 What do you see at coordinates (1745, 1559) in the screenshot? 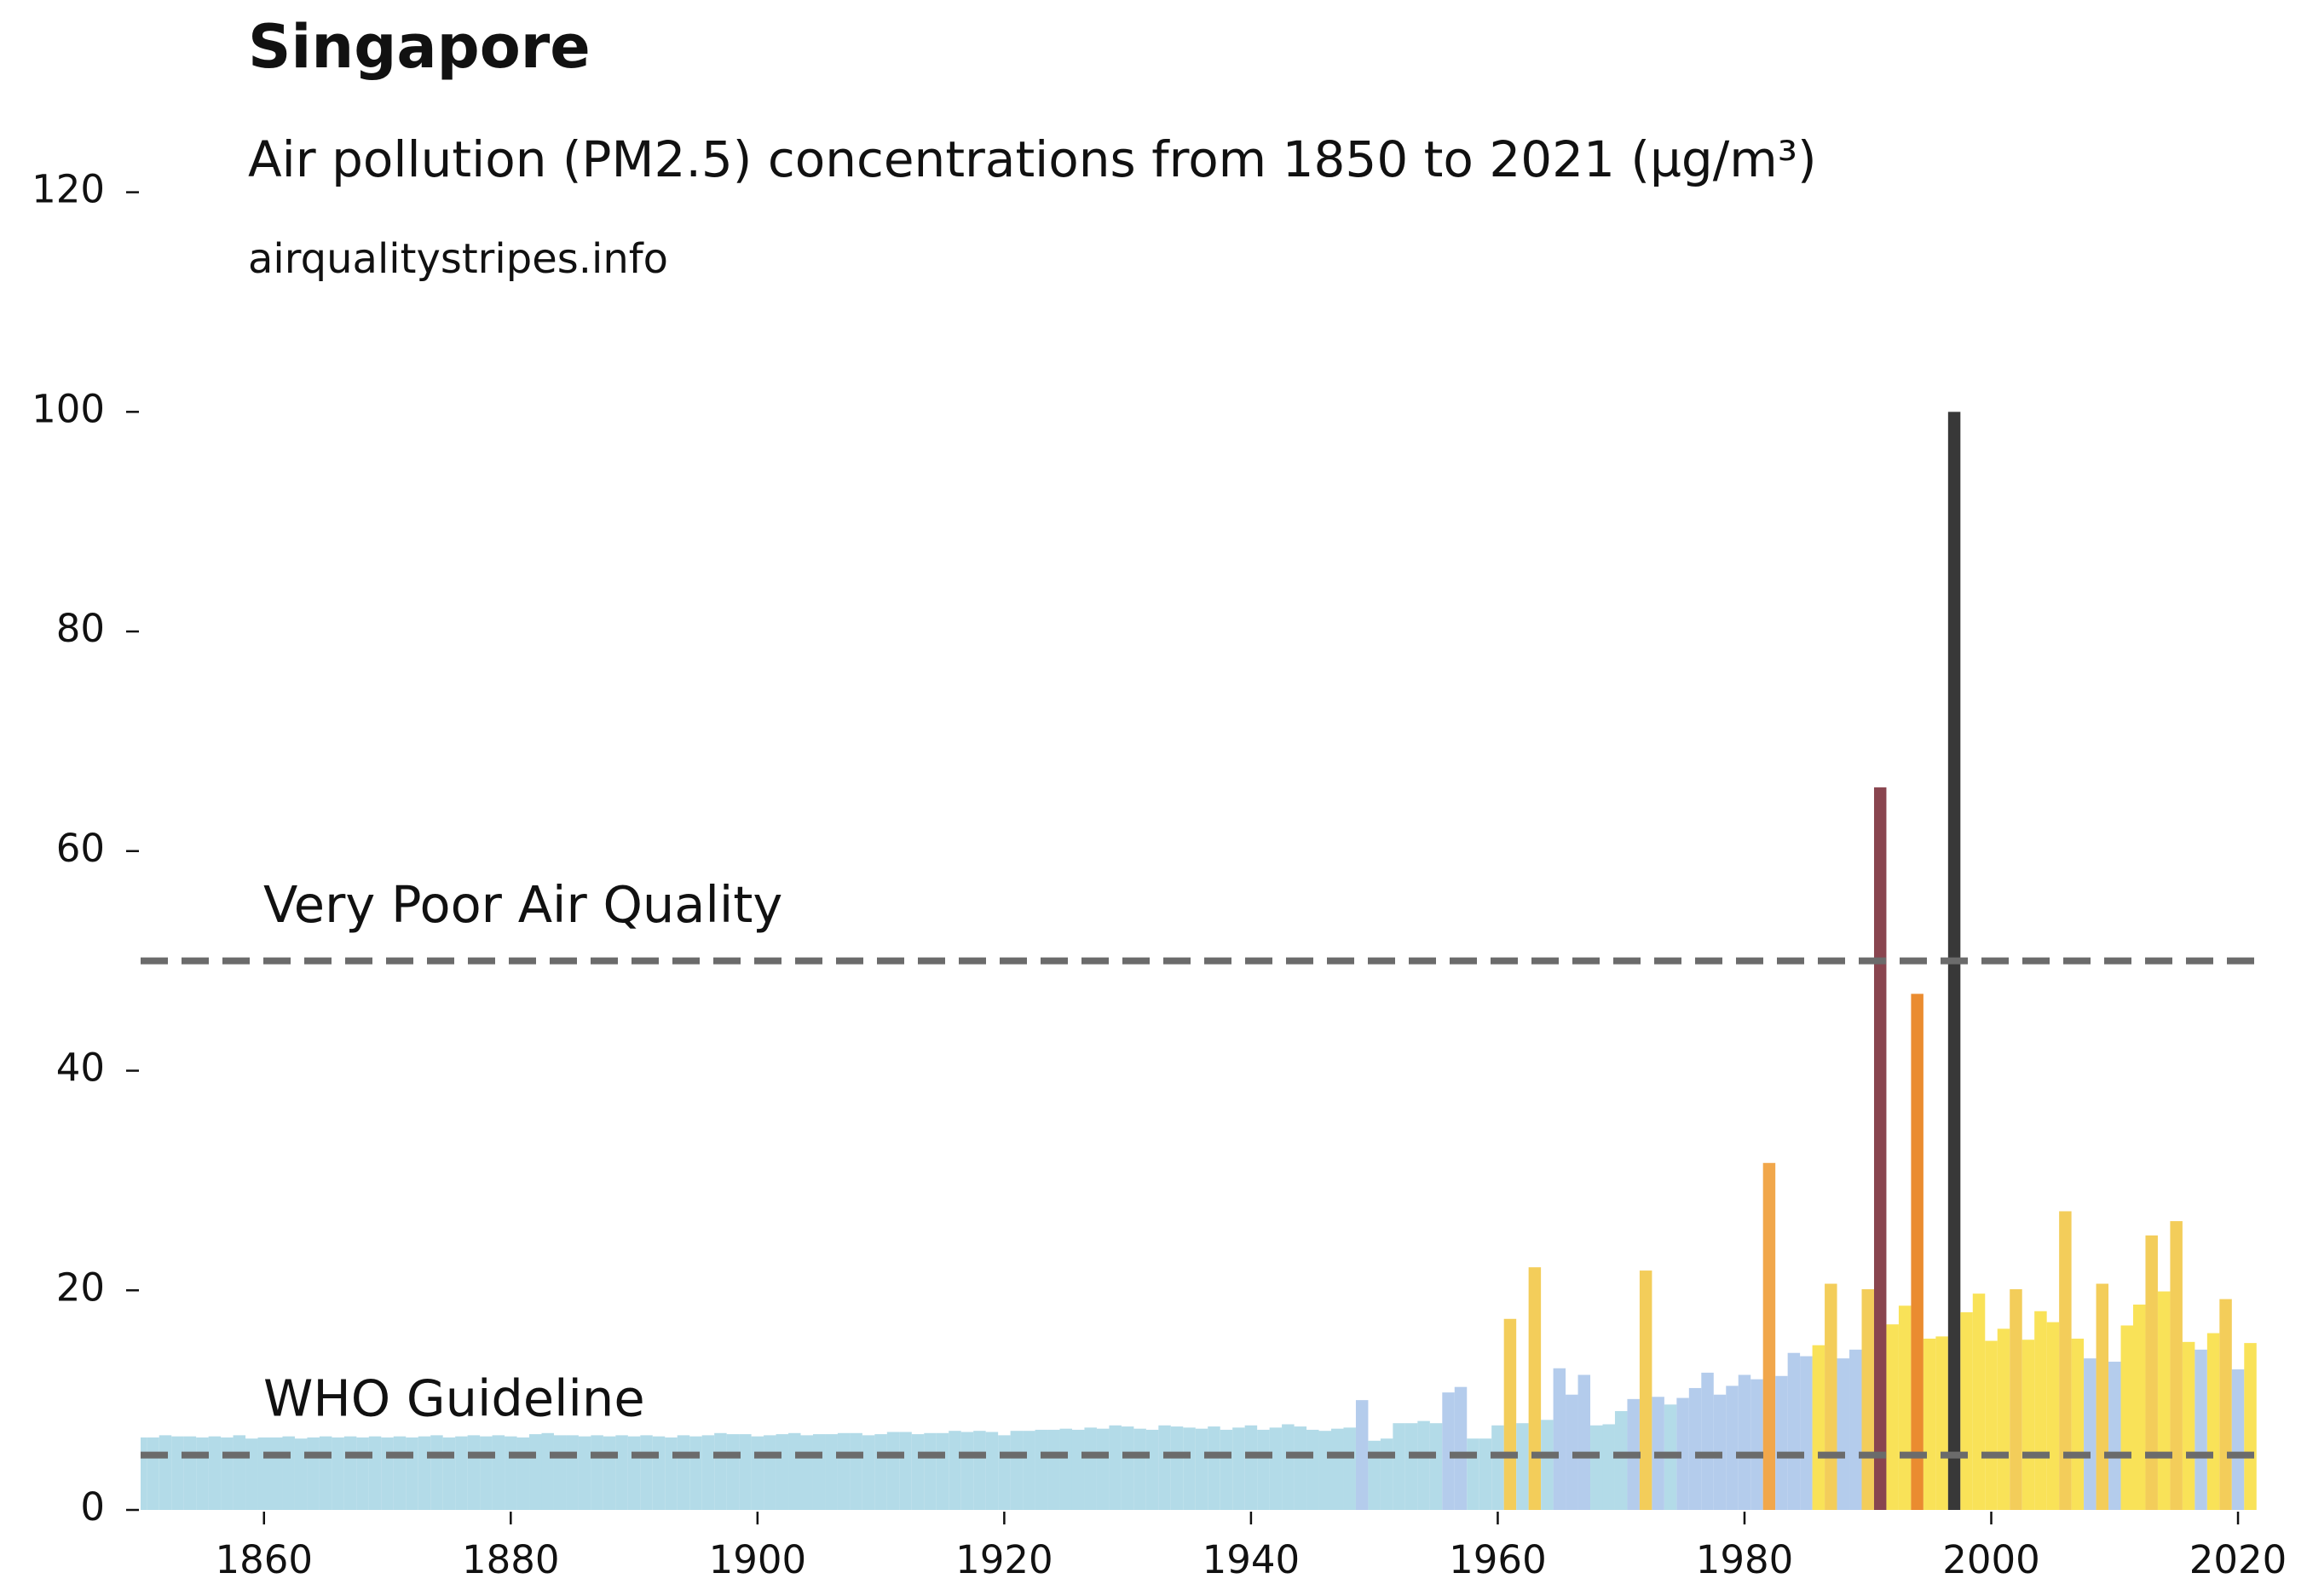
I see `x-tick-label: 1980` at bounding box center [1745, 1559].